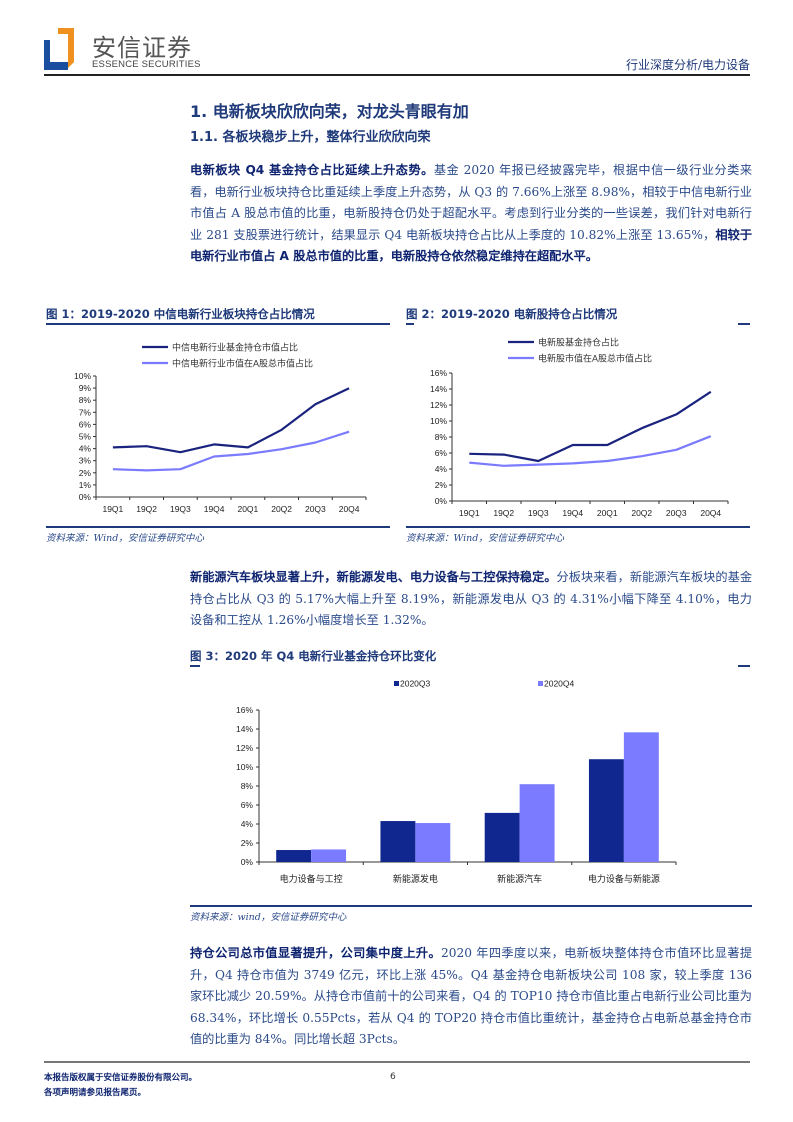  Describe the element at coordinates (410, 324) in the screenshot. I see `figure-2-top-rule-left` at that location.